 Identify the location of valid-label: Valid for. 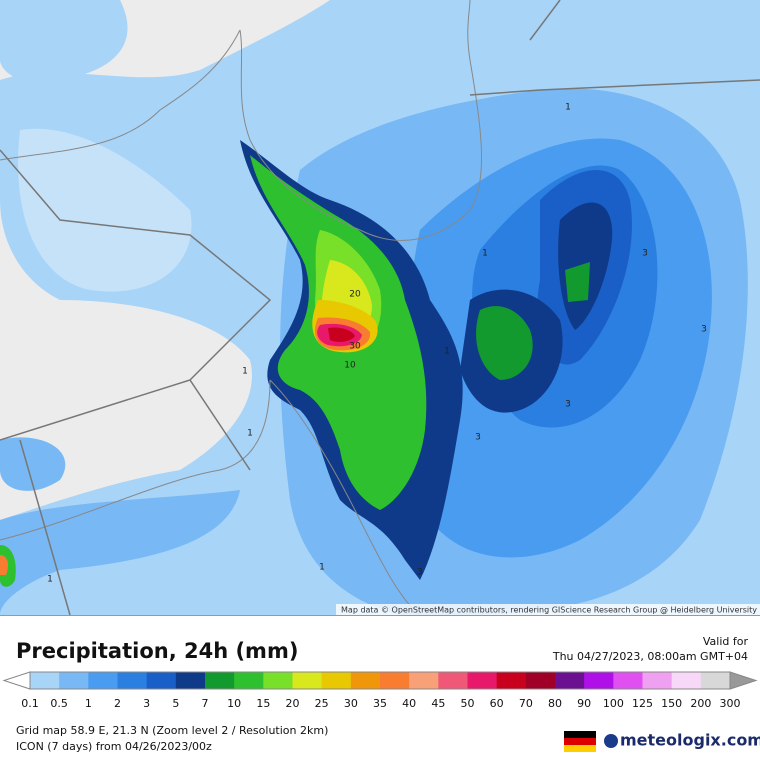
(726, 641).